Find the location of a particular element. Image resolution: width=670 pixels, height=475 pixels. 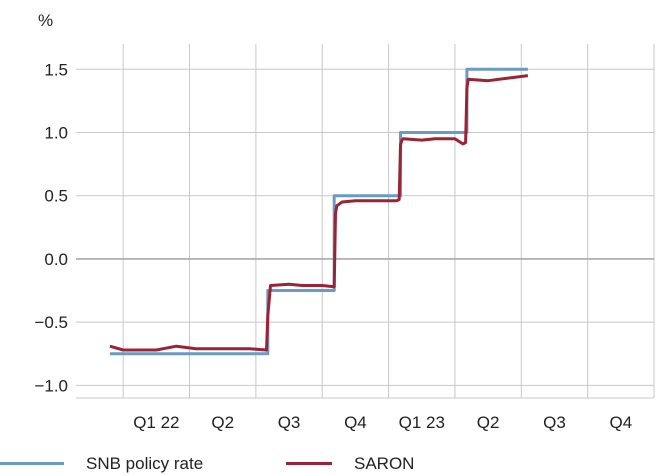

y-tick-label: −1.0 is located at coordinates (51, 385).